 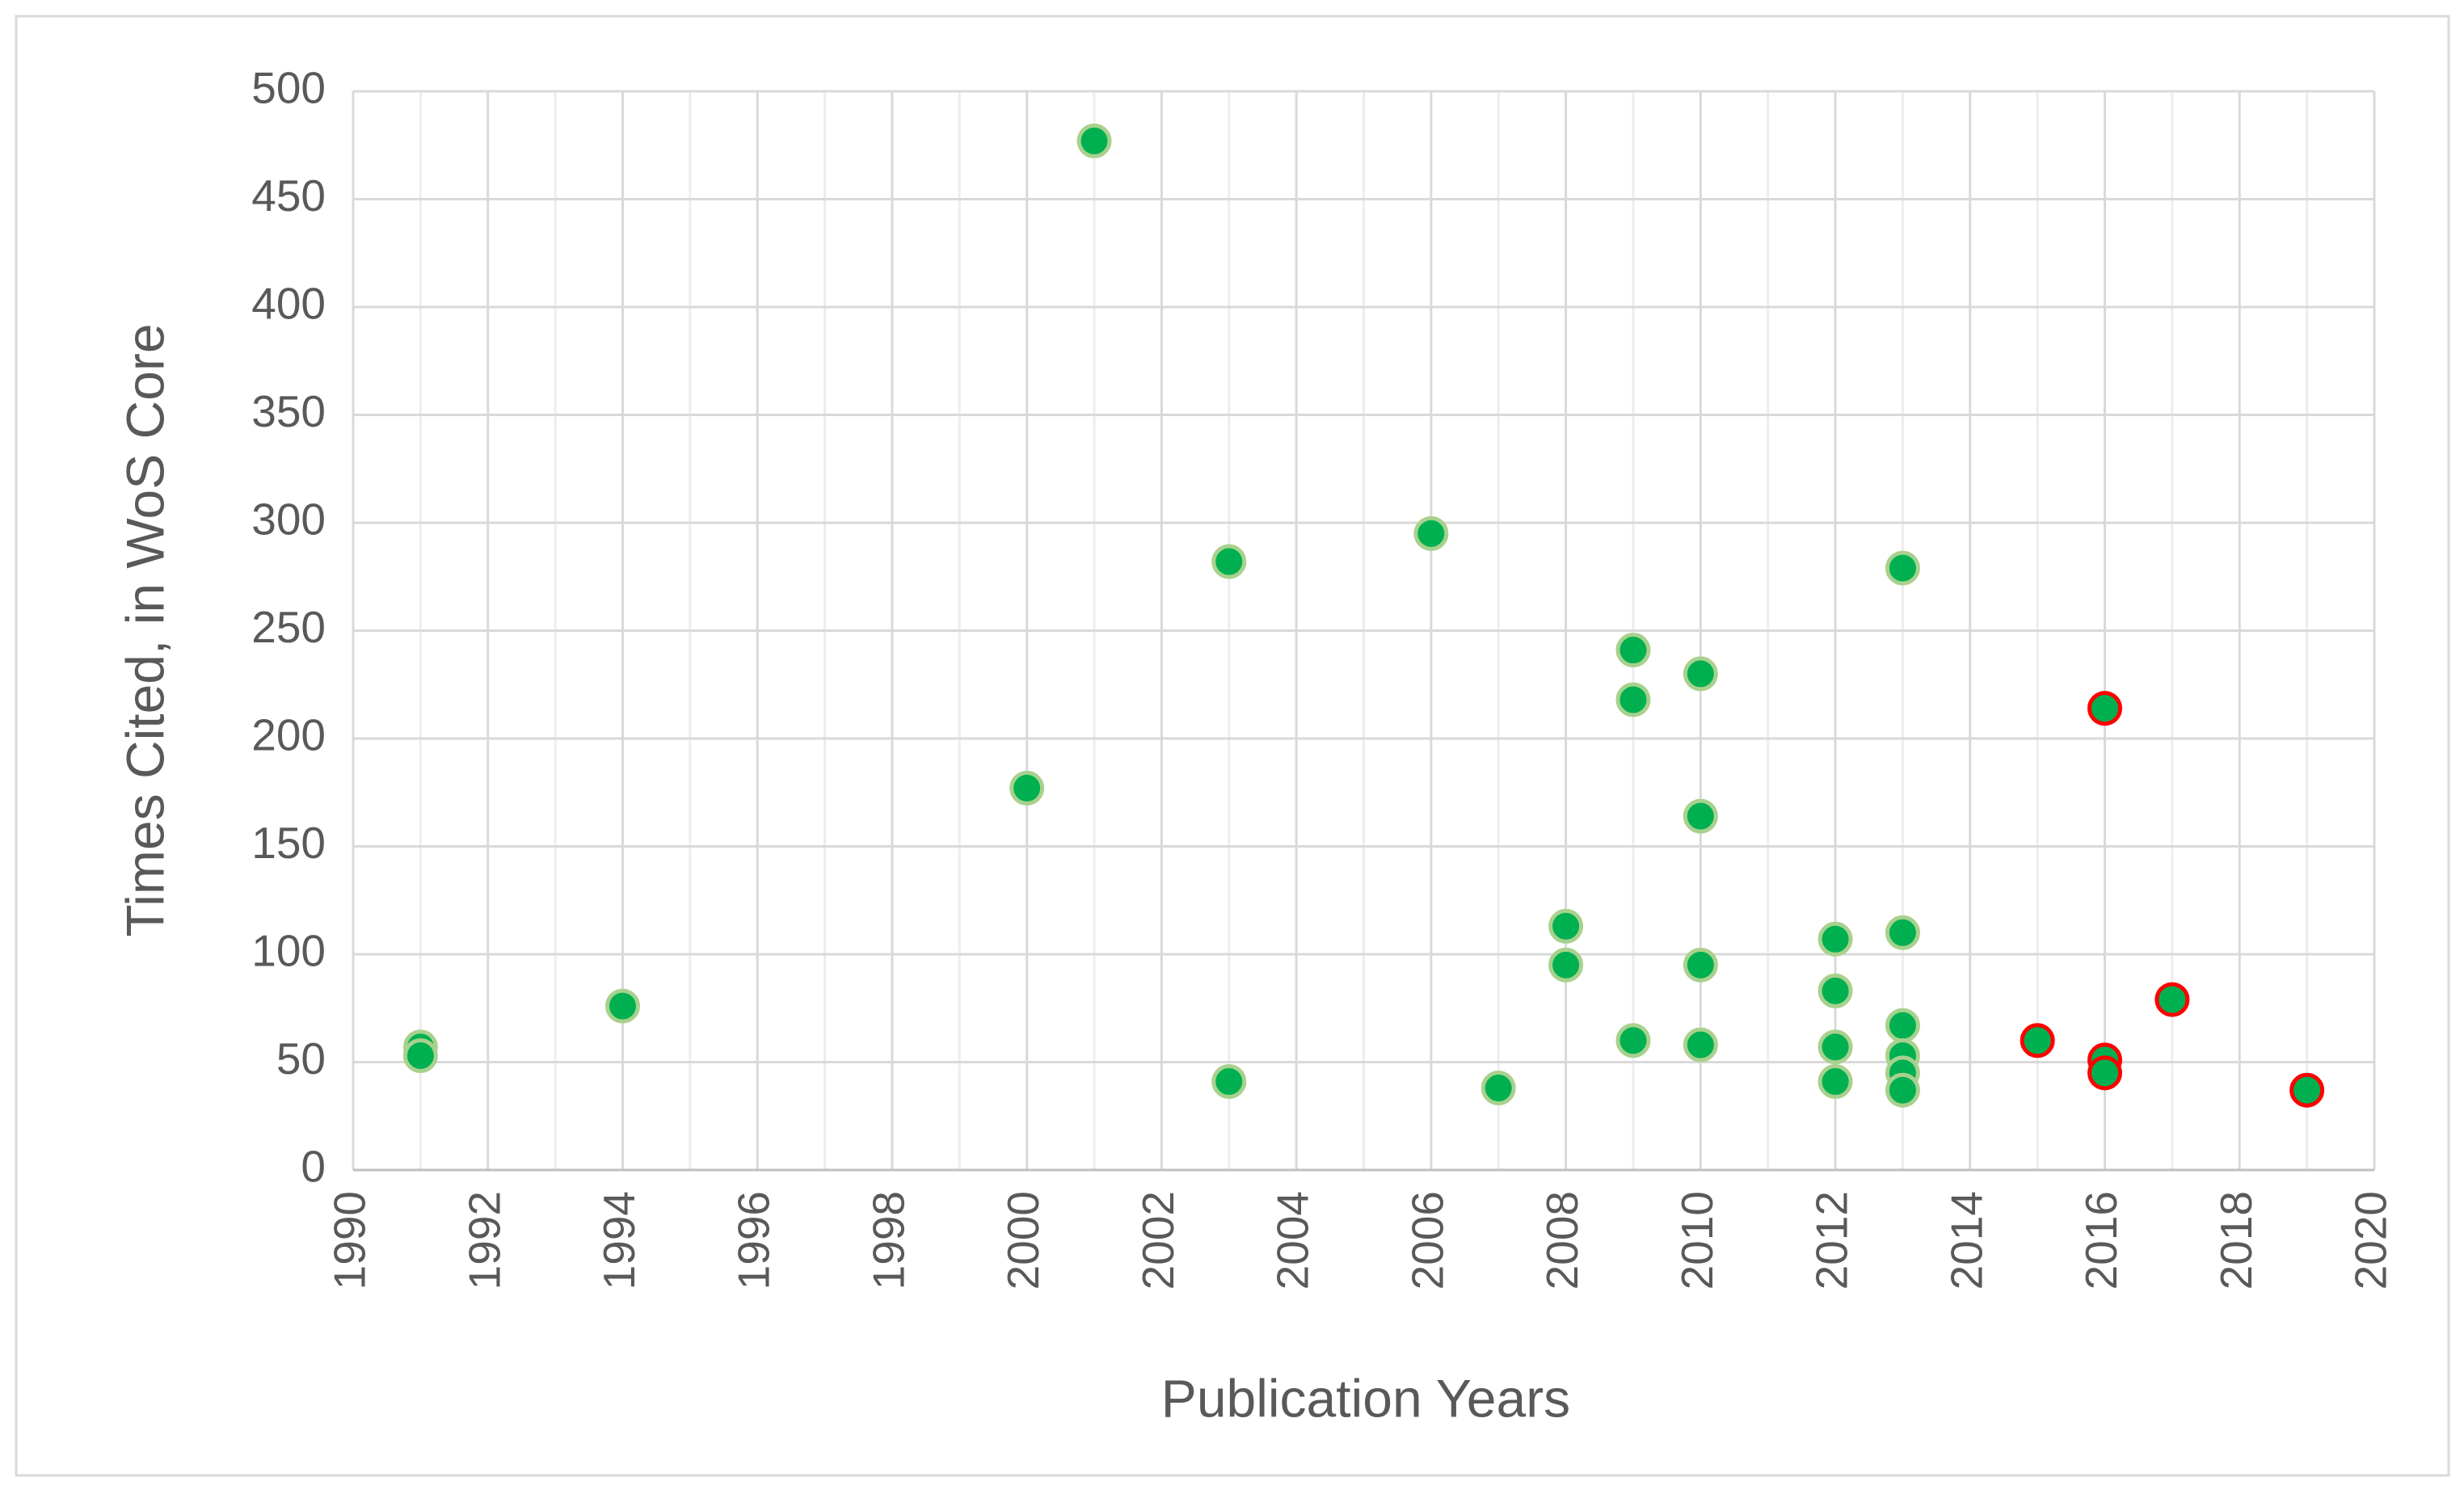 I want to click on x-tick-label: 1994, so click(x=619, y=1240).